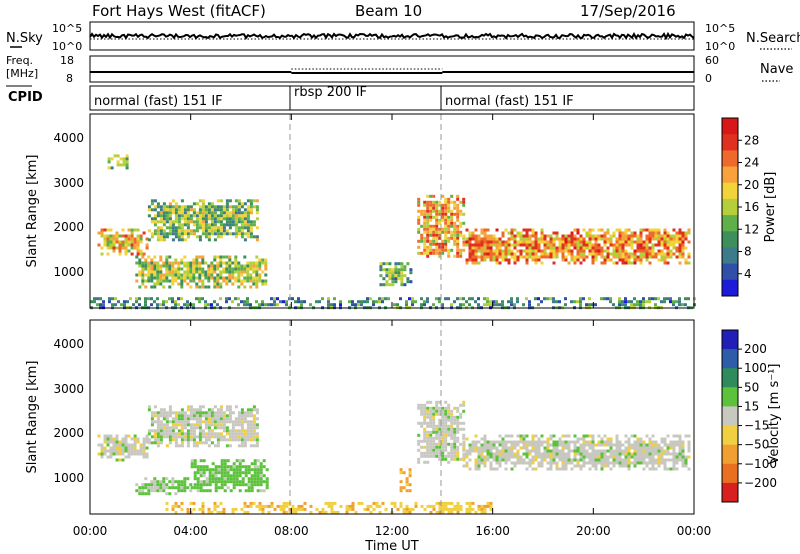  I want to click on x-tick-label: 08:00, so click(291, 531).